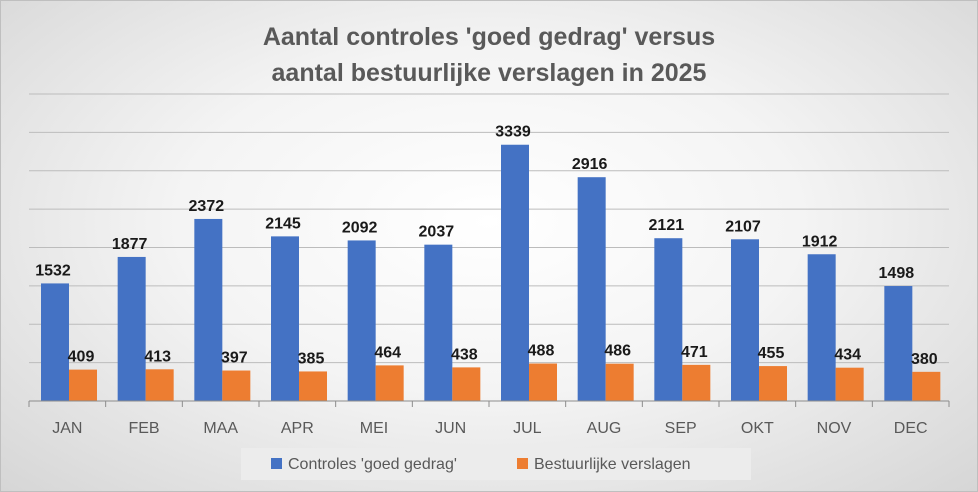 This screenshot has height=492, width=978. I want to click on x-axis: JAN FEB MAA APR MEI JUN JUL AUG SEP OKT NOV DEC, so click(489, 418).